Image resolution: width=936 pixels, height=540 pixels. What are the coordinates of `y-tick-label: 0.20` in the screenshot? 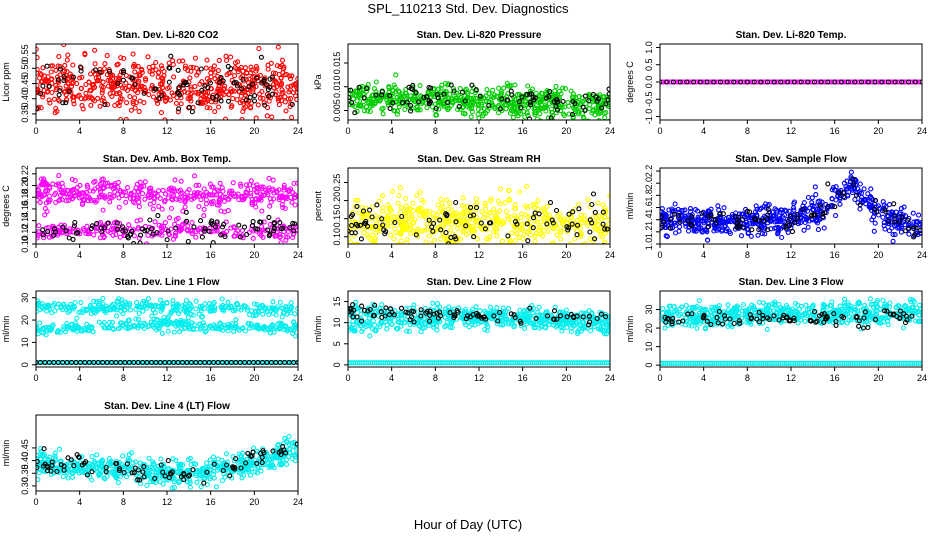 It's located at (25, 186).